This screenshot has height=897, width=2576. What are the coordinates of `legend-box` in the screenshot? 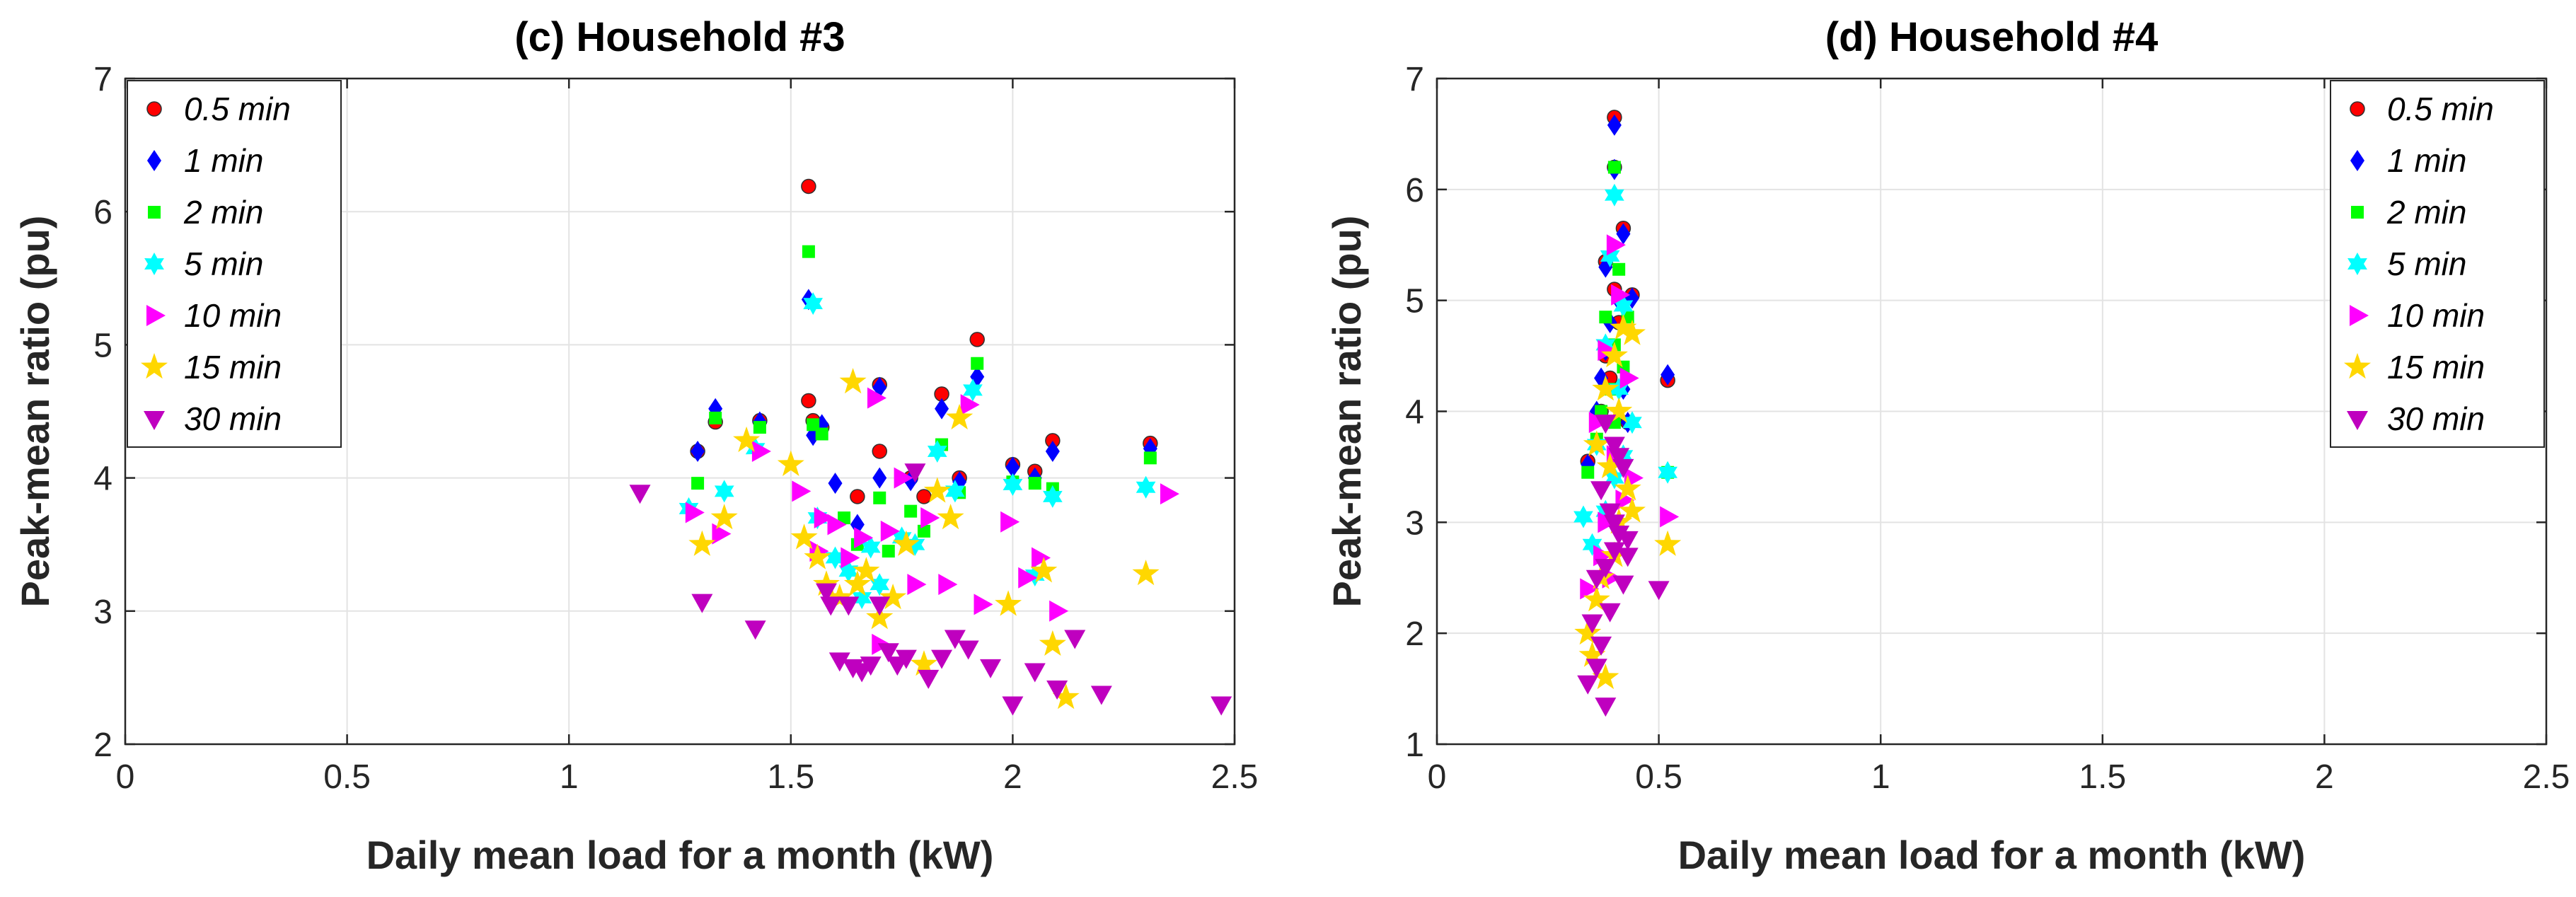 It's located at (2437, 264).